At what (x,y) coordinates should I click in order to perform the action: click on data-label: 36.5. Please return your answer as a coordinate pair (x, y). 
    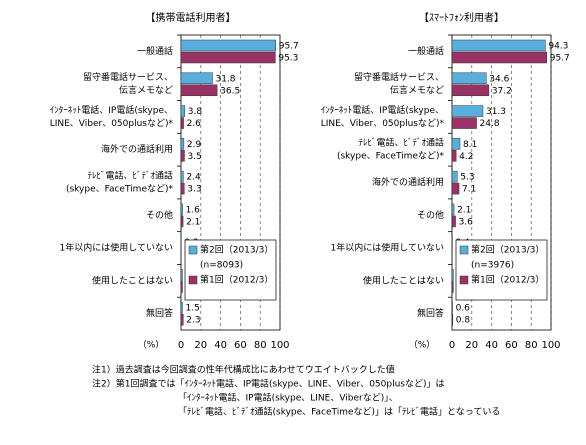
    Looking at the image, I should click on (230, 91).